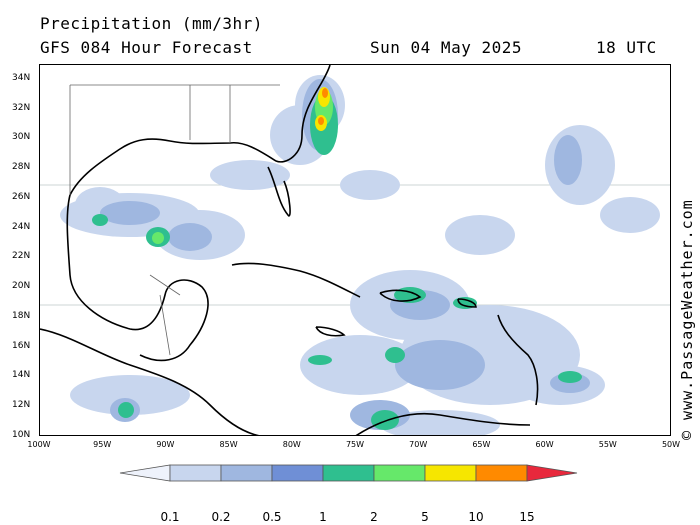  Describe the element at coordinates (170, 517) in the screenshot. I see `legend-label: 0.1` at that location.